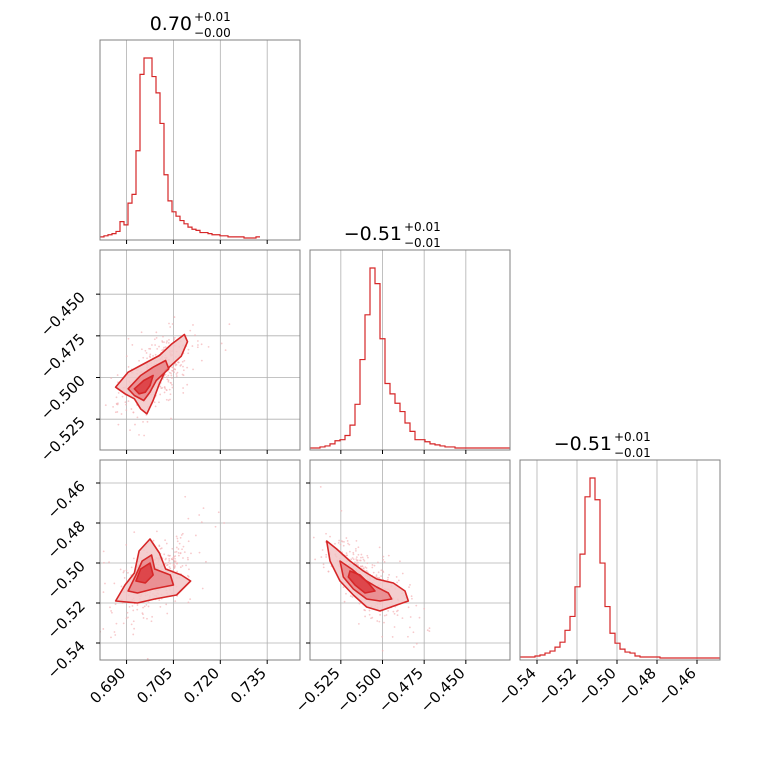  I want to click on x-tick-label: 0.720, so click(201, 685).